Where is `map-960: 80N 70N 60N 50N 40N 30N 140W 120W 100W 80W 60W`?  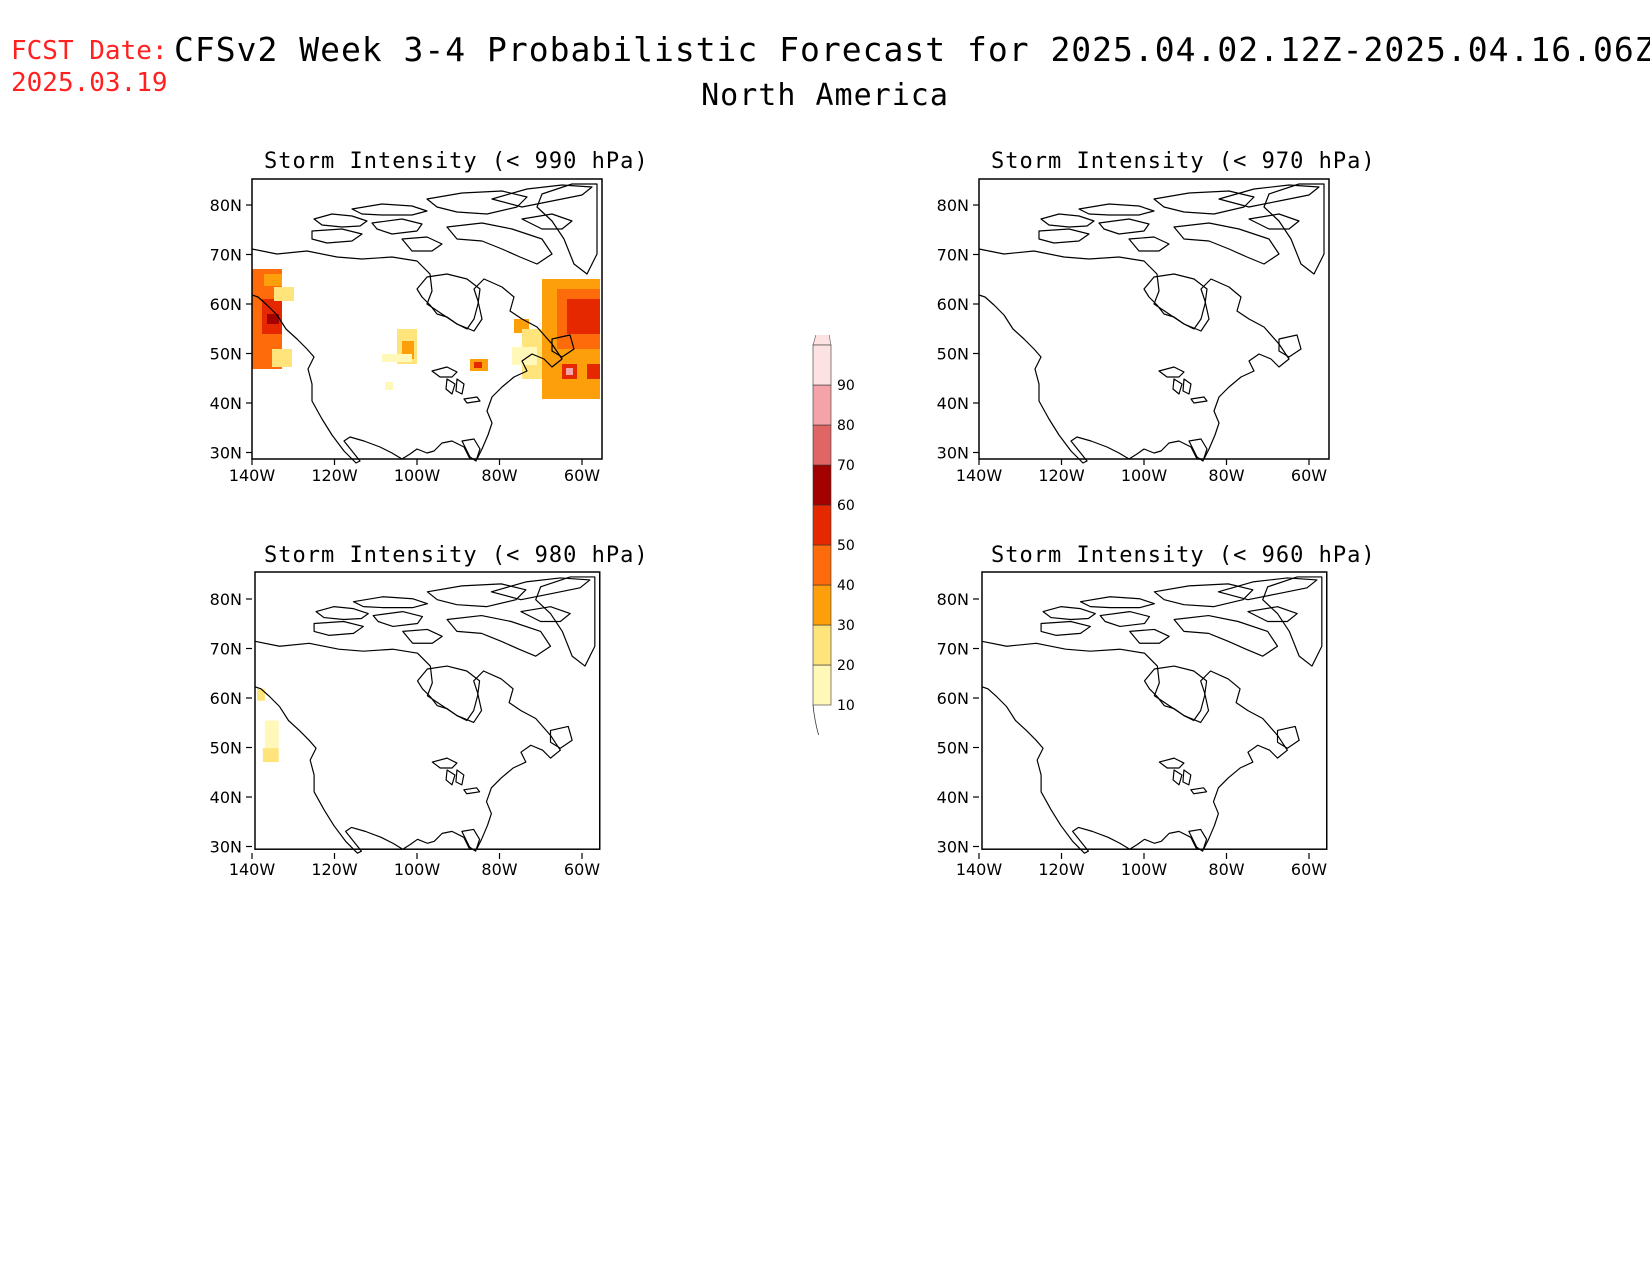 map-960: 80N 70N 60N 50N 40N 30N 140W 120W 100W 80W 60W is located at coordinates (1132, 725).